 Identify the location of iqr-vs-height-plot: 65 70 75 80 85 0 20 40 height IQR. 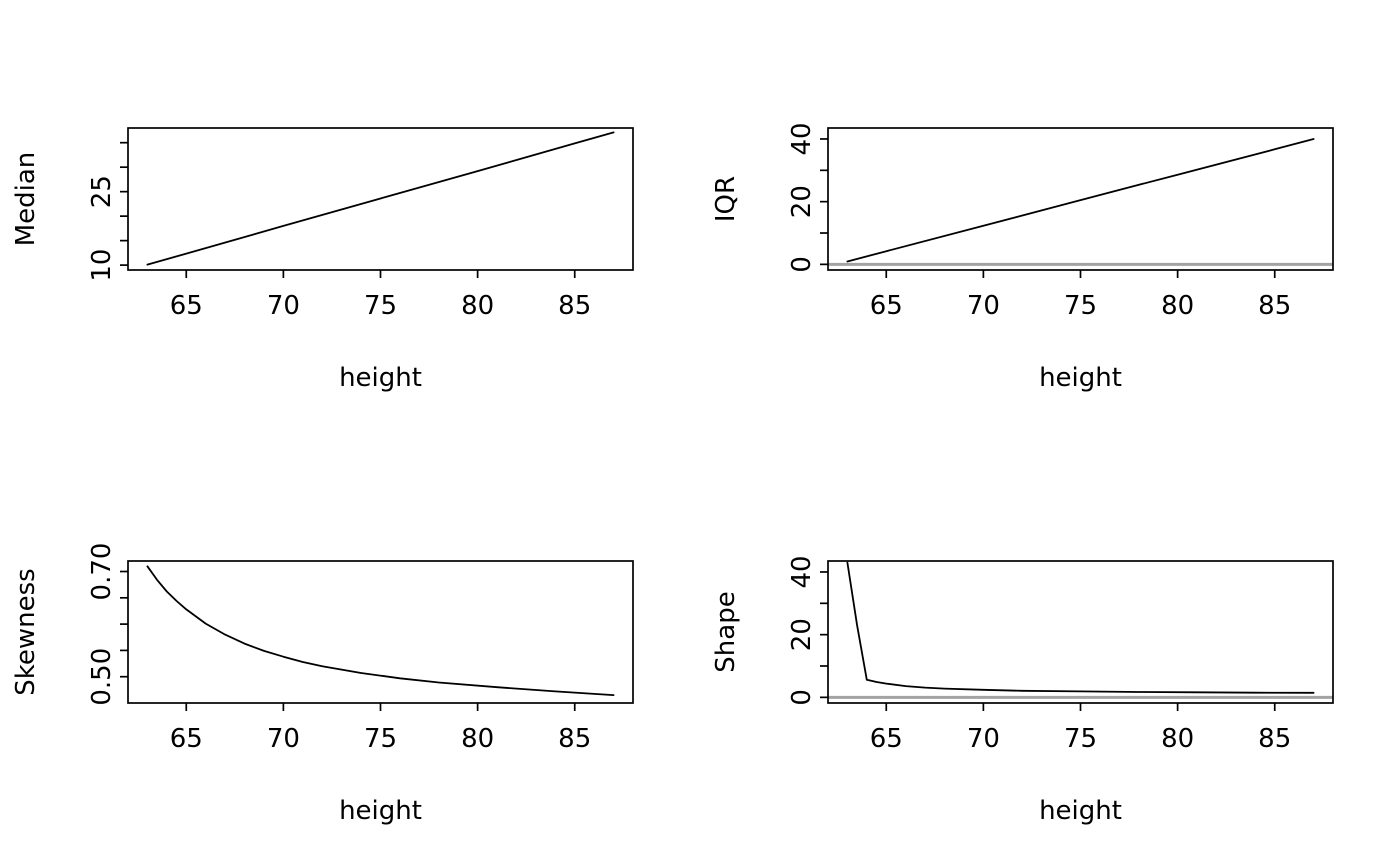
(1022, 257).